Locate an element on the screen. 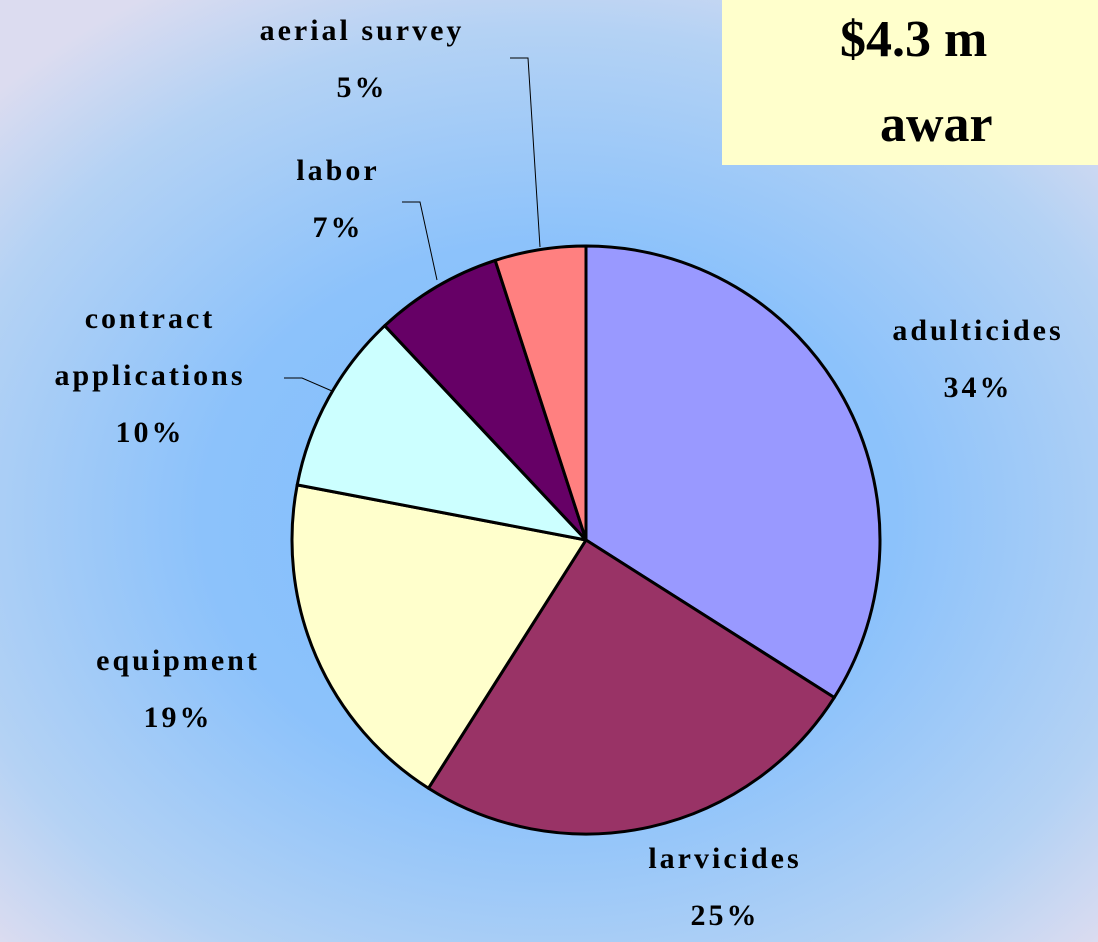 Image resolution: width=1098 pixels, height=942 pixels. category-label: contract applications is located at coordinates (150, 347).